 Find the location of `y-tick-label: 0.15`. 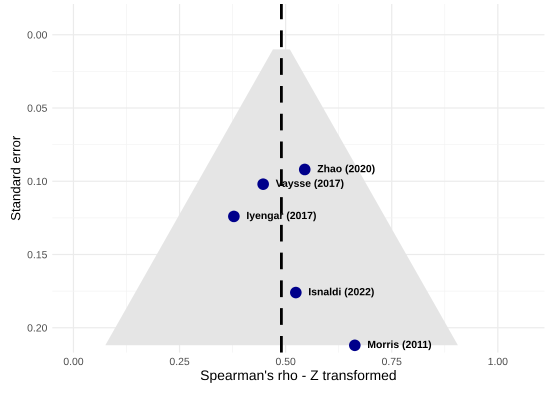

y-tick-label: 0.15 is located at coordinates (37, 254).